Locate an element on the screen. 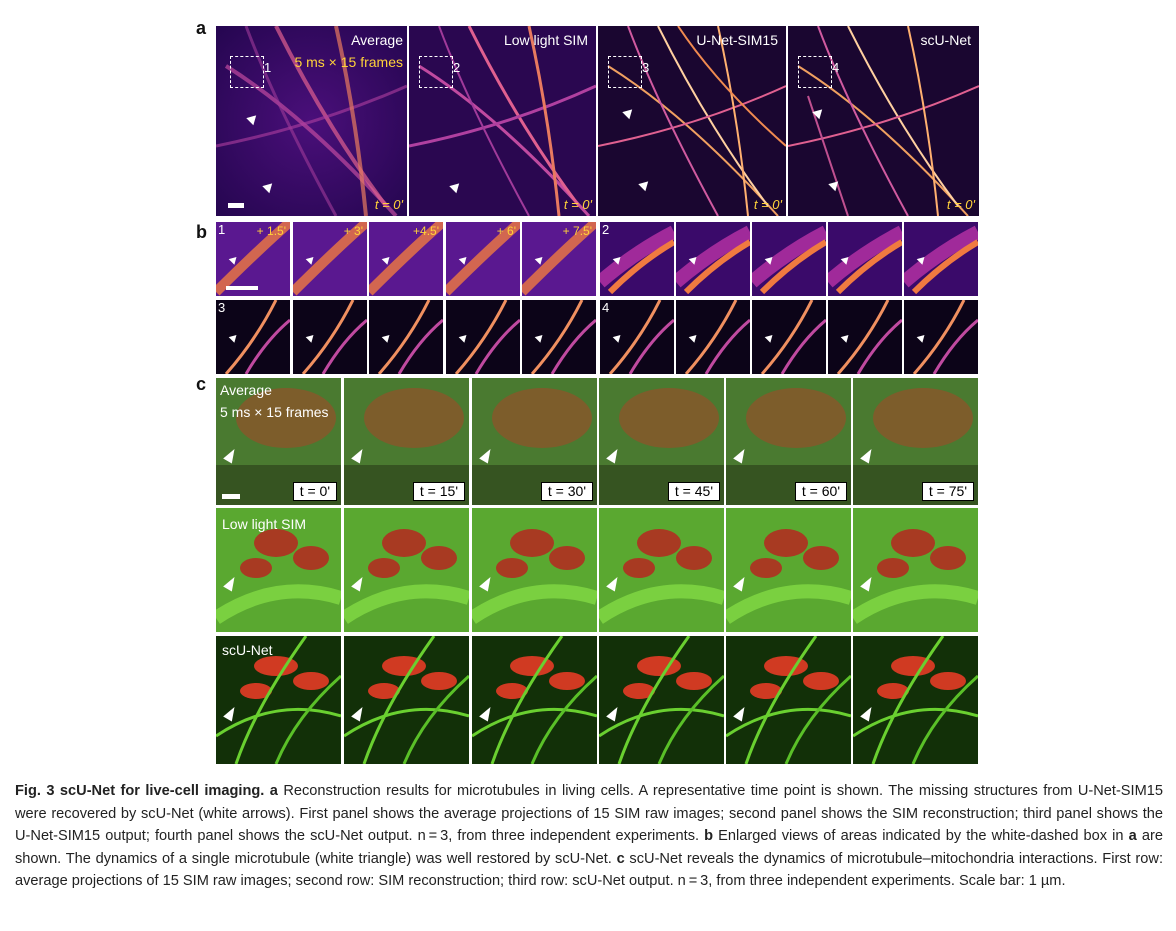 The height and width of the screenshot is (931, 1176). panel-c-tile: t = 60' is located at coordinates (788, 441).